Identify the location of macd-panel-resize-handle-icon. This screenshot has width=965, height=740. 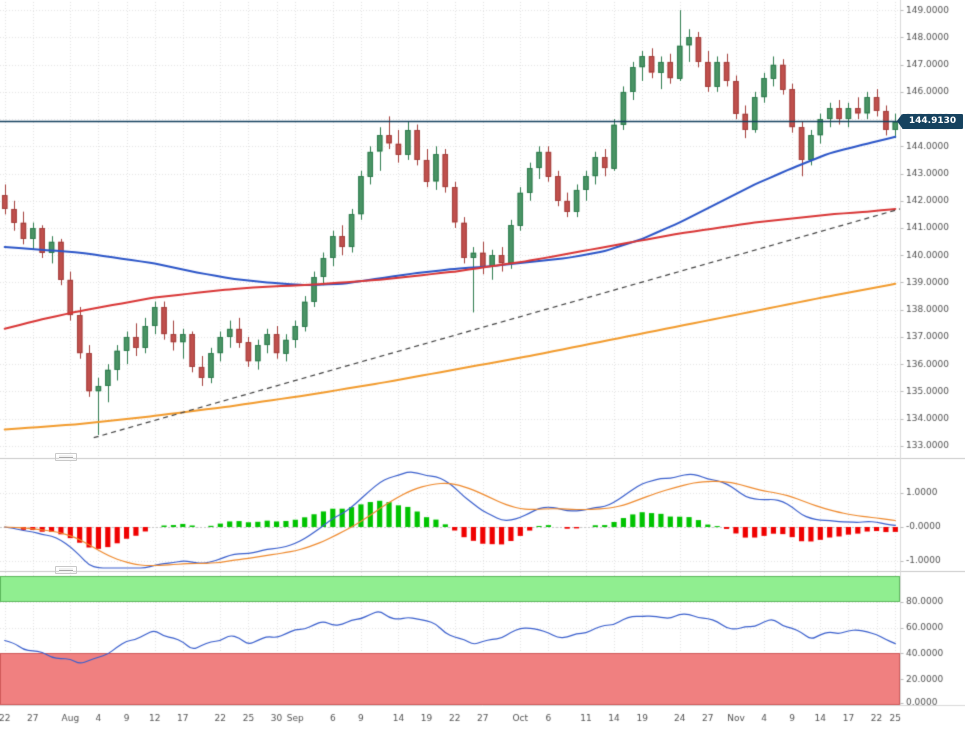
(66, 457).